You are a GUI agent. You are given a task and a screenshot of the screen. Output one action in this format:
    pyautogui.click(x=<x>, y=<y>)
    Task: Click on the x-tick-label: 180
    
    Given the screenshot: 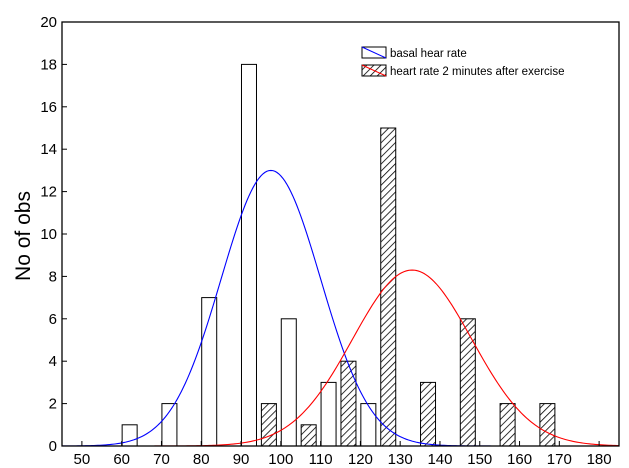 What is the action you would take?
    pyautogui.click(x=599, y=459)
    